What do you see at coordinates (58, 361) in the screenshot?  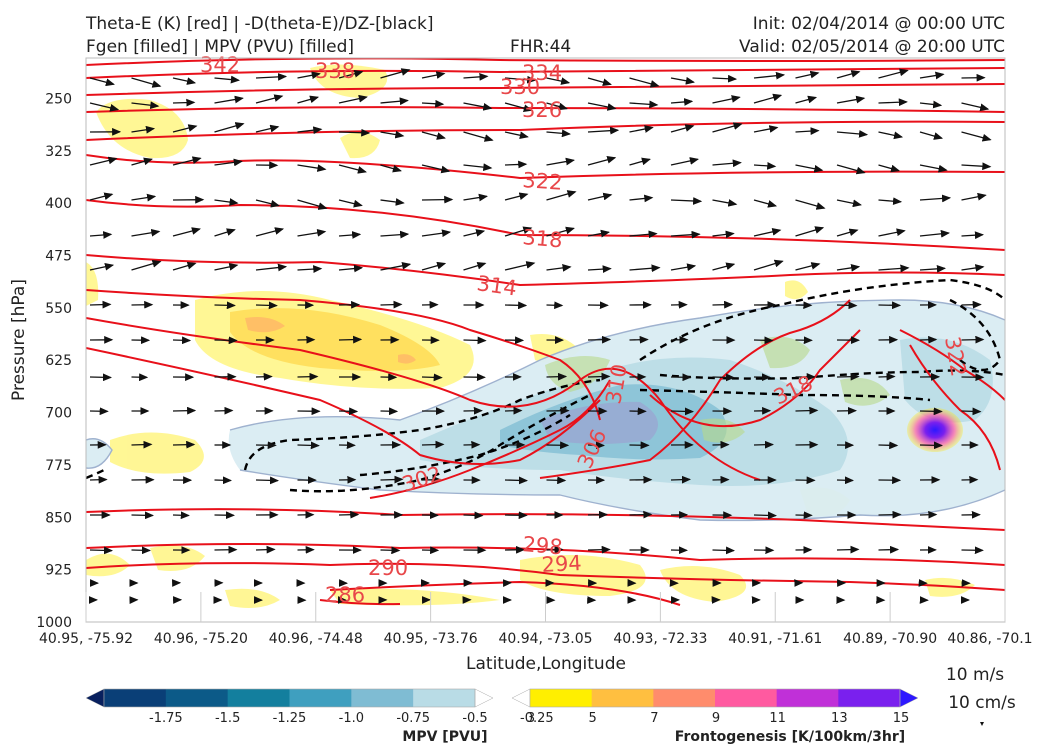 I see `y-tick-label: 625` at bounding box center [58, 361].